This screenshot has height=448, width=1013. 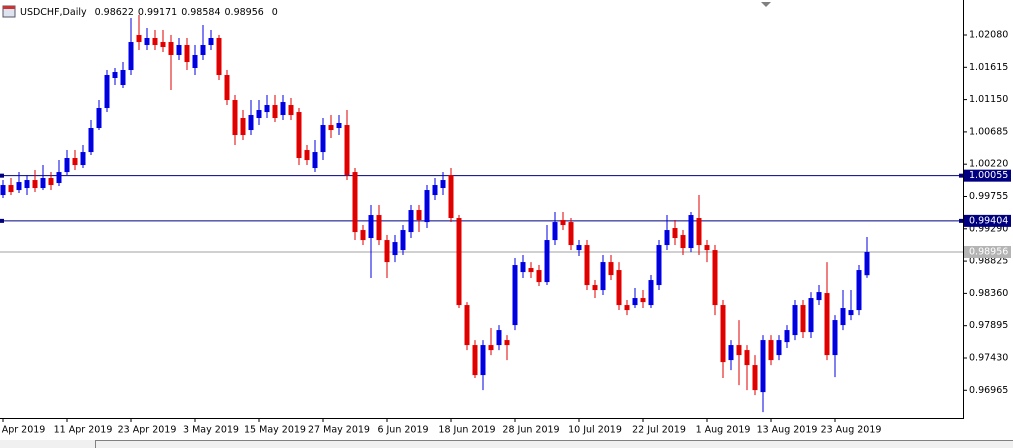 I want to click on current-price-box, so click(x=987, y=251).